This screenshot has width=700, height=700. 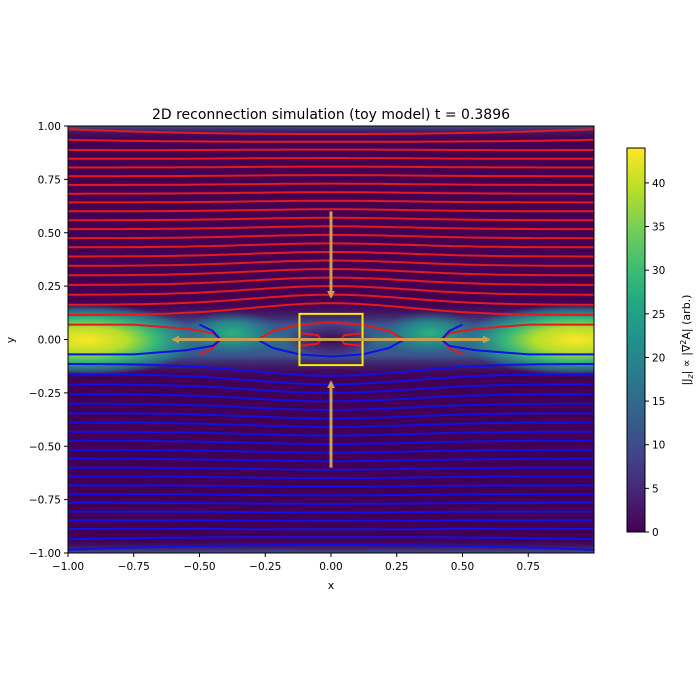 I want to click on y-tick-label: −0.50, so click(x=45, y=447).